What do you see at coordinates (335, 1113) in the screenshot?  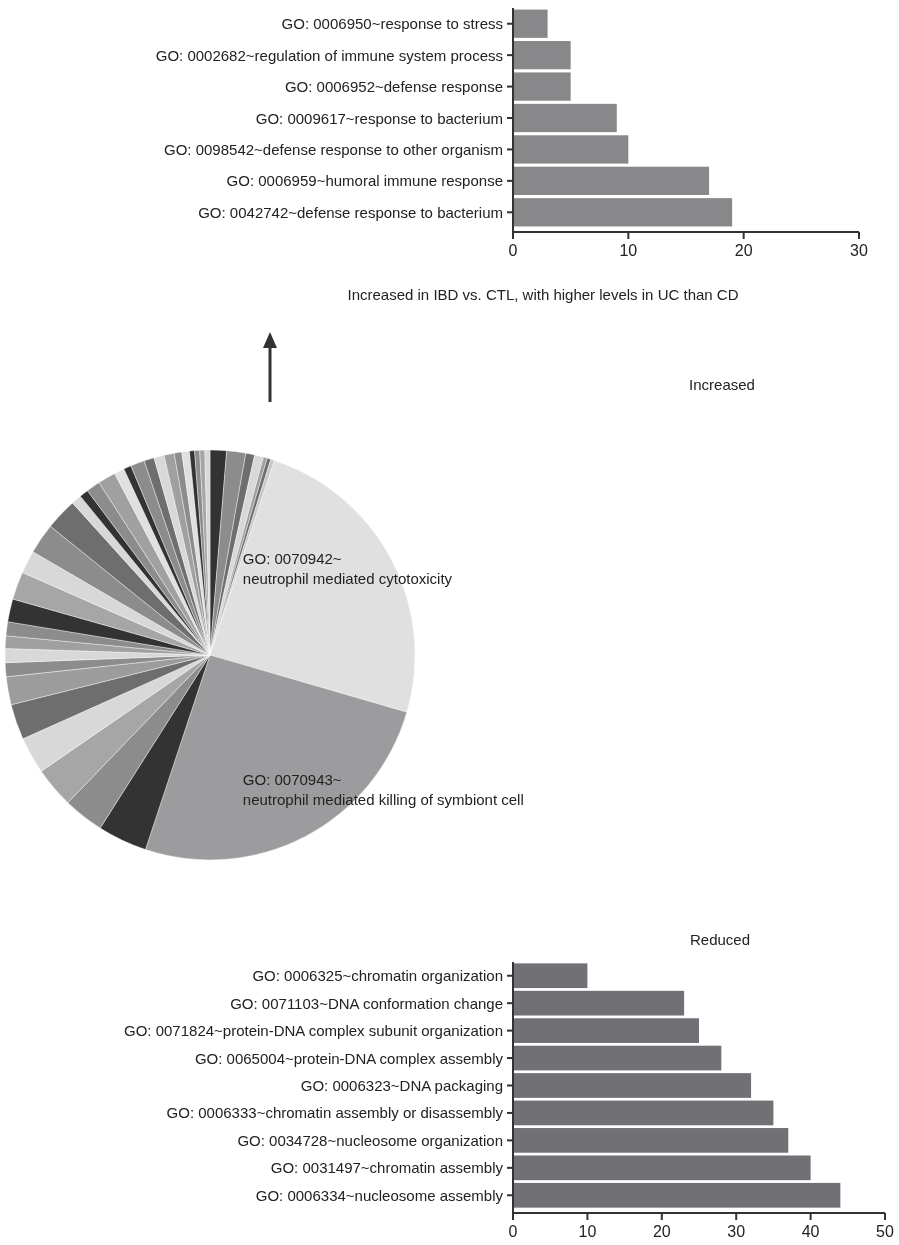 I see `y-tick-label: GO: 0006333~chromatin assembly or disassembly` at bounding box center [335, 1113].